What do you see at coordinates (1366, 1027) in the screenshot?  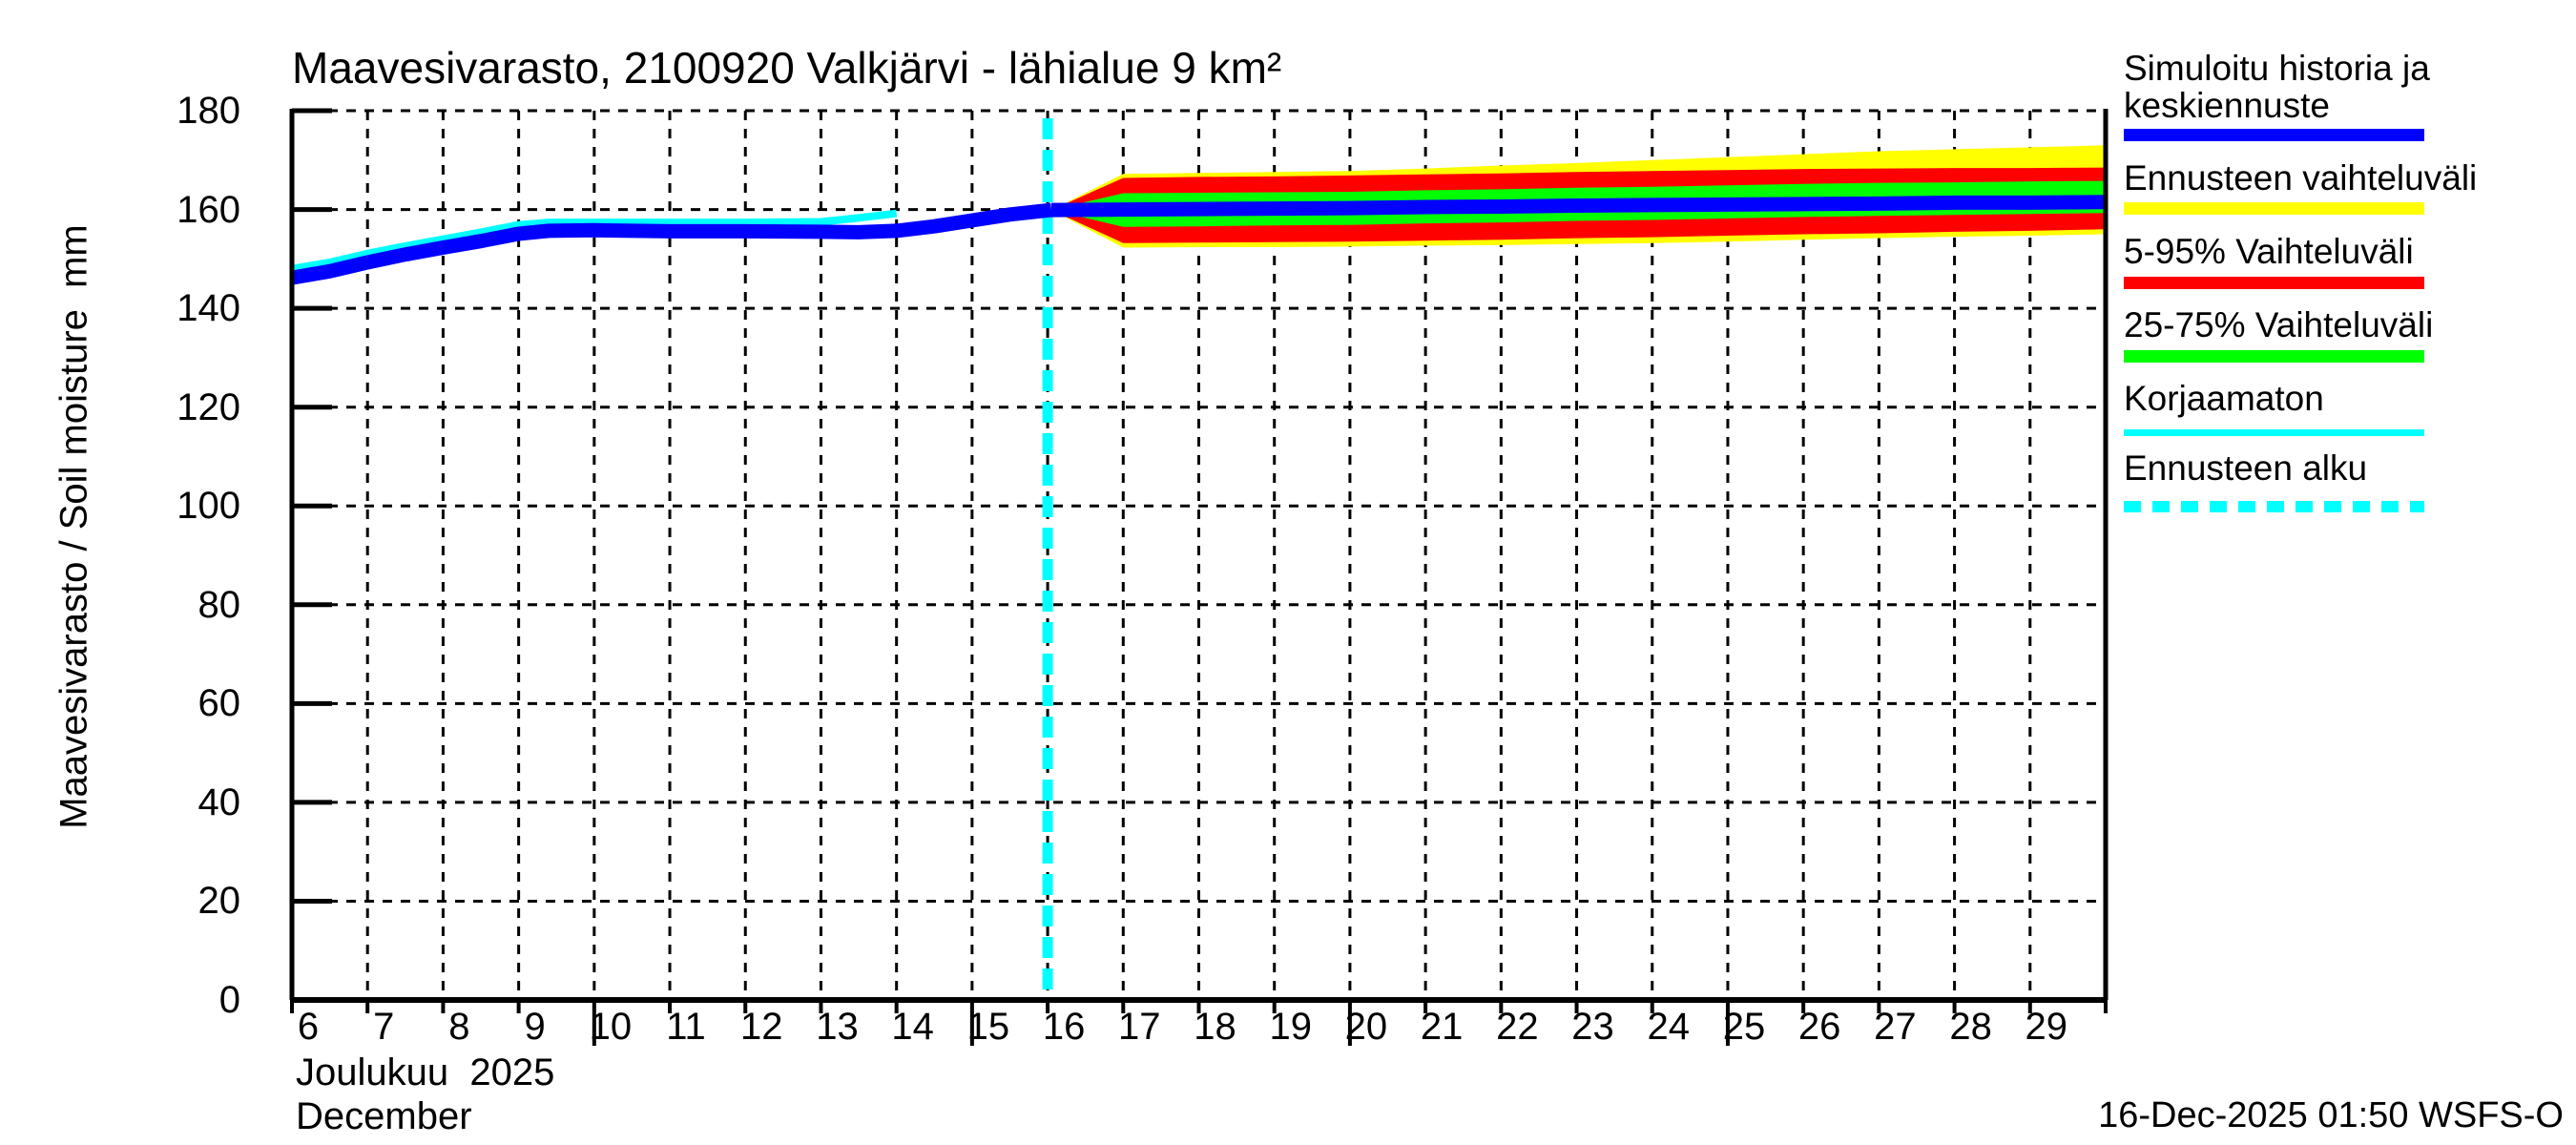 I see `x-tick-label-20: 20` at bounding box center [1366, 1027].